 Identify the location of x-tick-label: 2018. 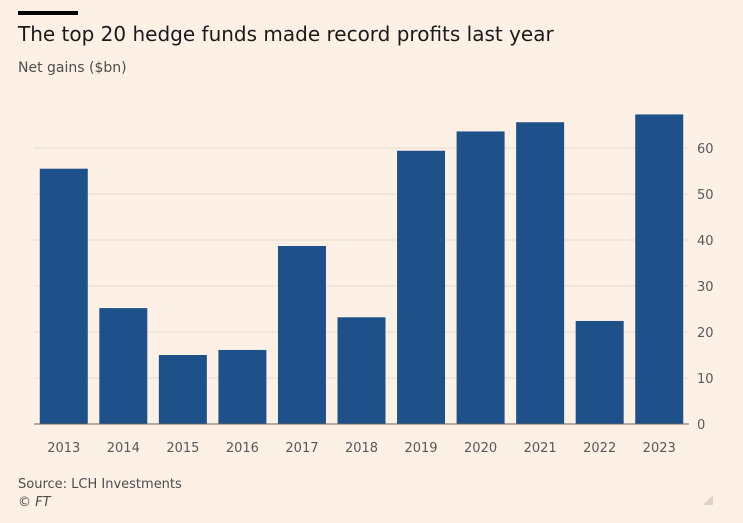
(361, 448).